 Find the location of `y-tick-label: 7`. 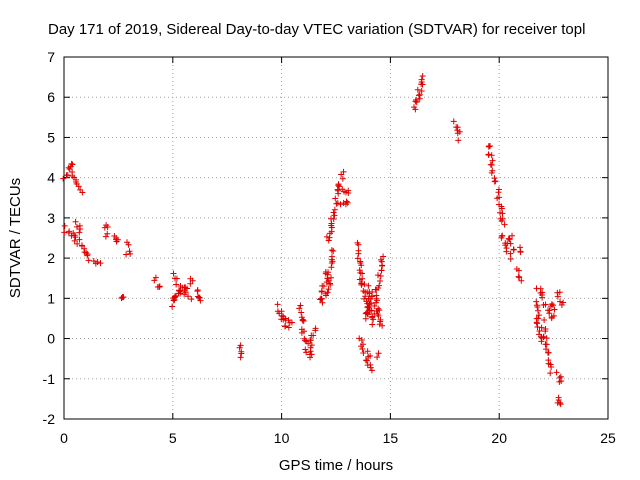

y-tick-label: 7 is located at coordinates (51, 57).